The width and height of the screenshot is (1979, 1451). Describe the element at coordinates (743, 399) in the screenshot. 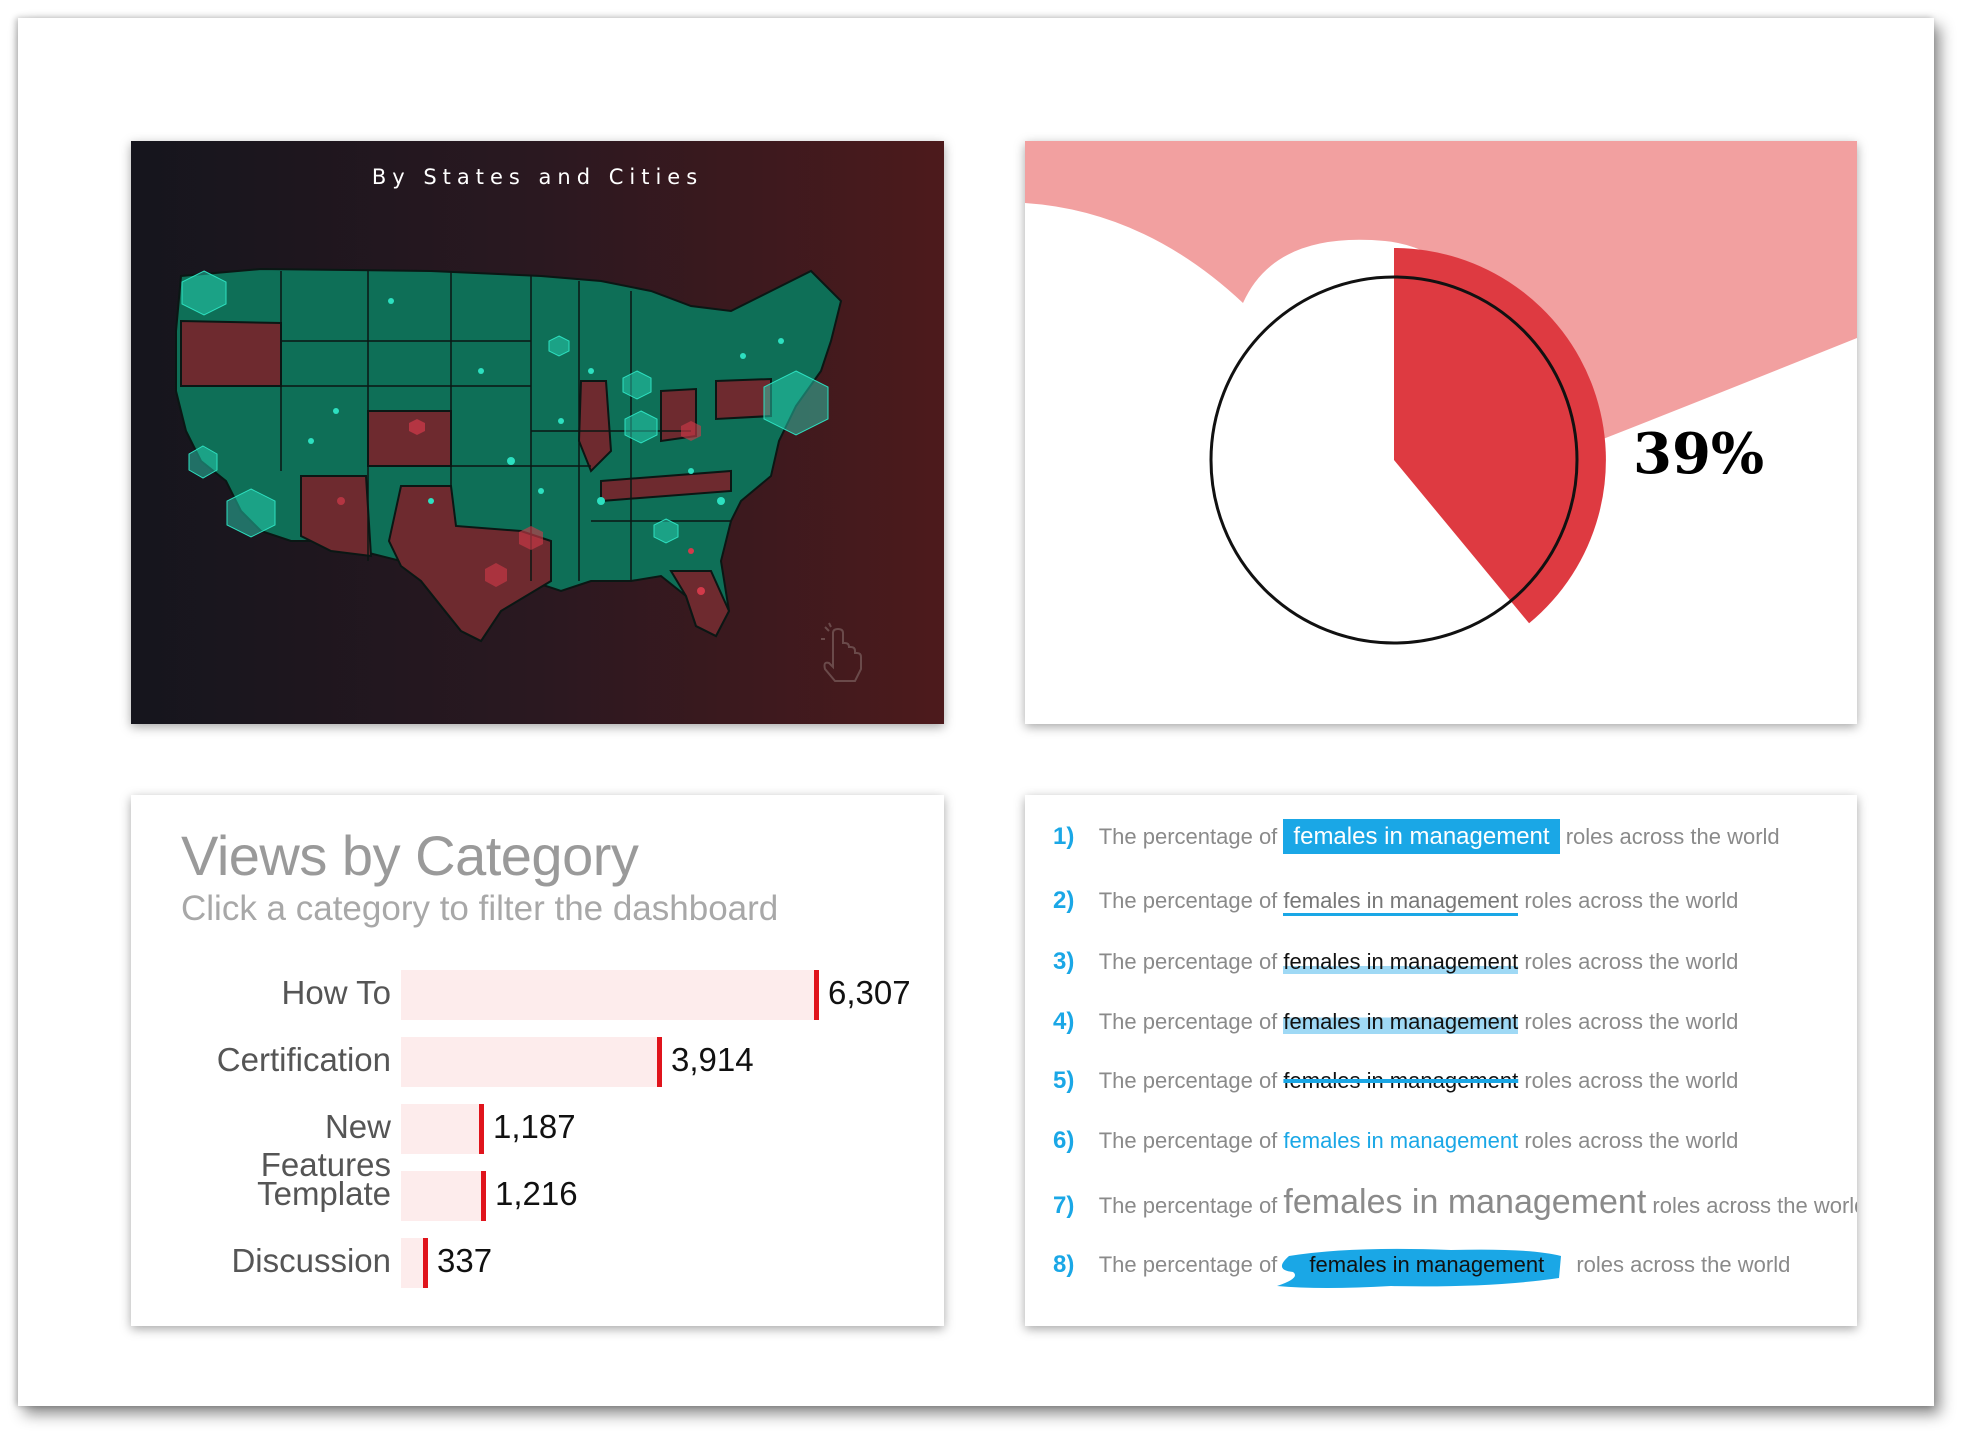

I see `state-pennsylvania` at that location.